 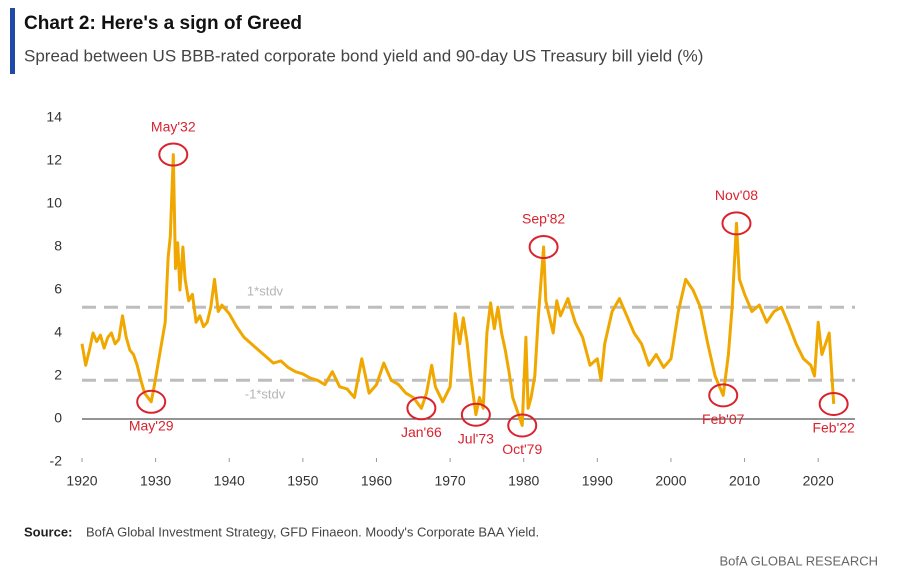 What do you see at coordinates (799, 560) in the screenshot?
I see `footer: BofA GLOBAL RESEARCH` at bounding box center [799, 560].